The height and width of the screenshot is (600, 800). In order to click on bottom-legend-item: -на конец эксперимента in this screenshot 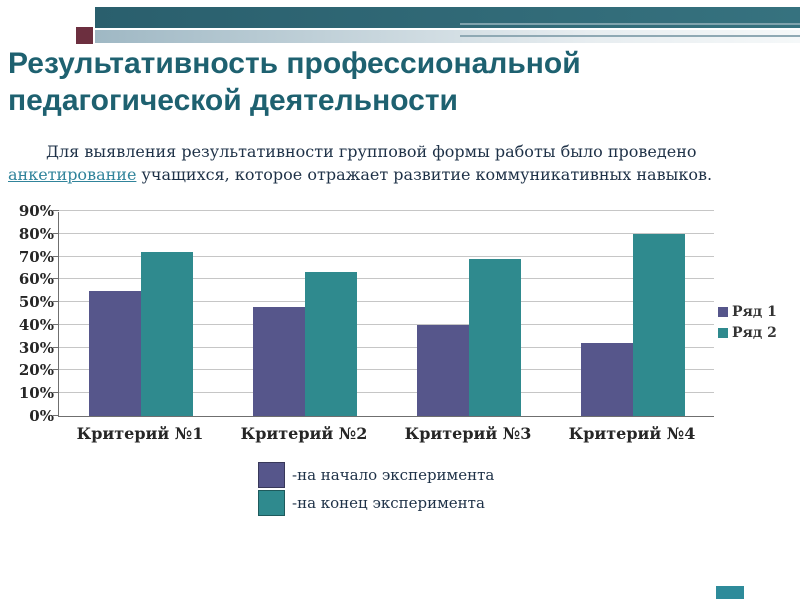, I will do `click(376, 502)`.